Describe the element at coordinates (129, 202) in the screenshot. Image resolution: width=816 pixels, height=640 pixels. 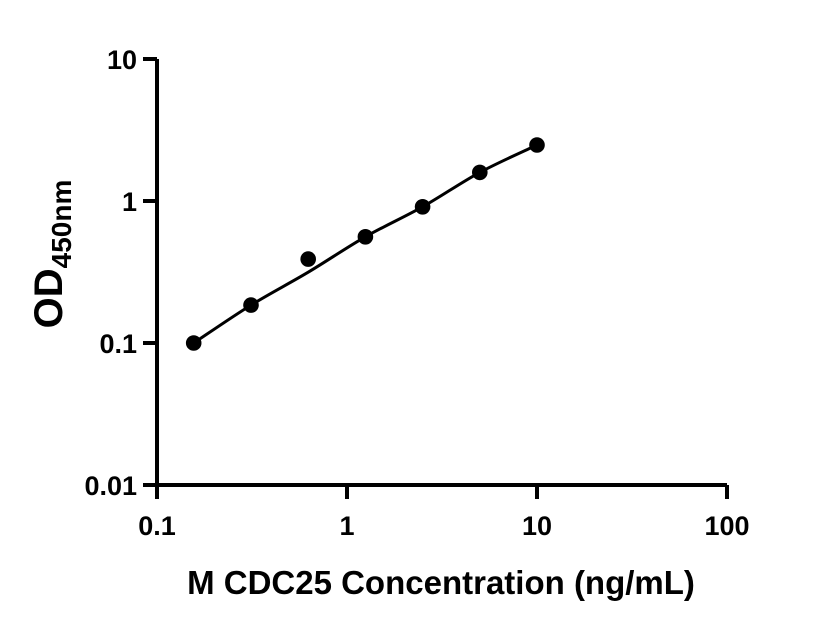
I see `y-tick-label: 1` at that location.